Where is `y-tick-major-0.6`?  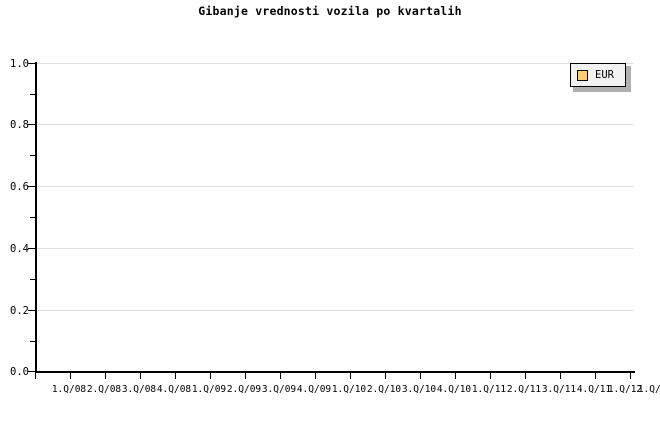
y-tick-major-0.6 is located at coordinates (31, 186).